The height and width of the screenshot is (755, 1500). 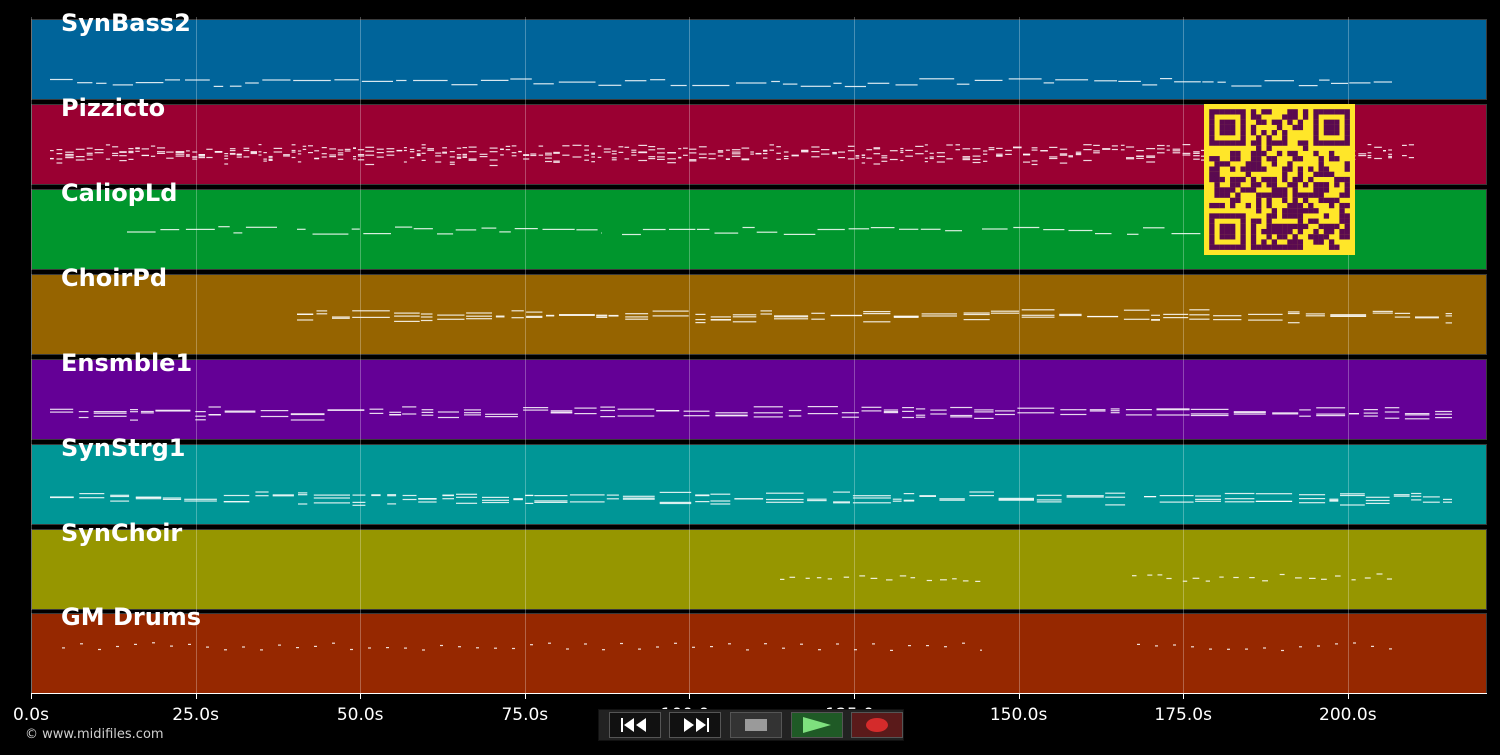 What do you see at coordinates (31, 715) in the screenshot?
I see `tick-label: 0.0s` at bounding box center [31, 715].